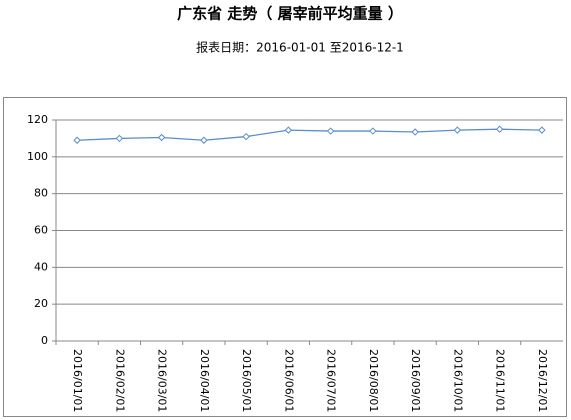 The image size is (571, 420). I want to click on x-tick-label: 2016/07/01, so click(331, 380).